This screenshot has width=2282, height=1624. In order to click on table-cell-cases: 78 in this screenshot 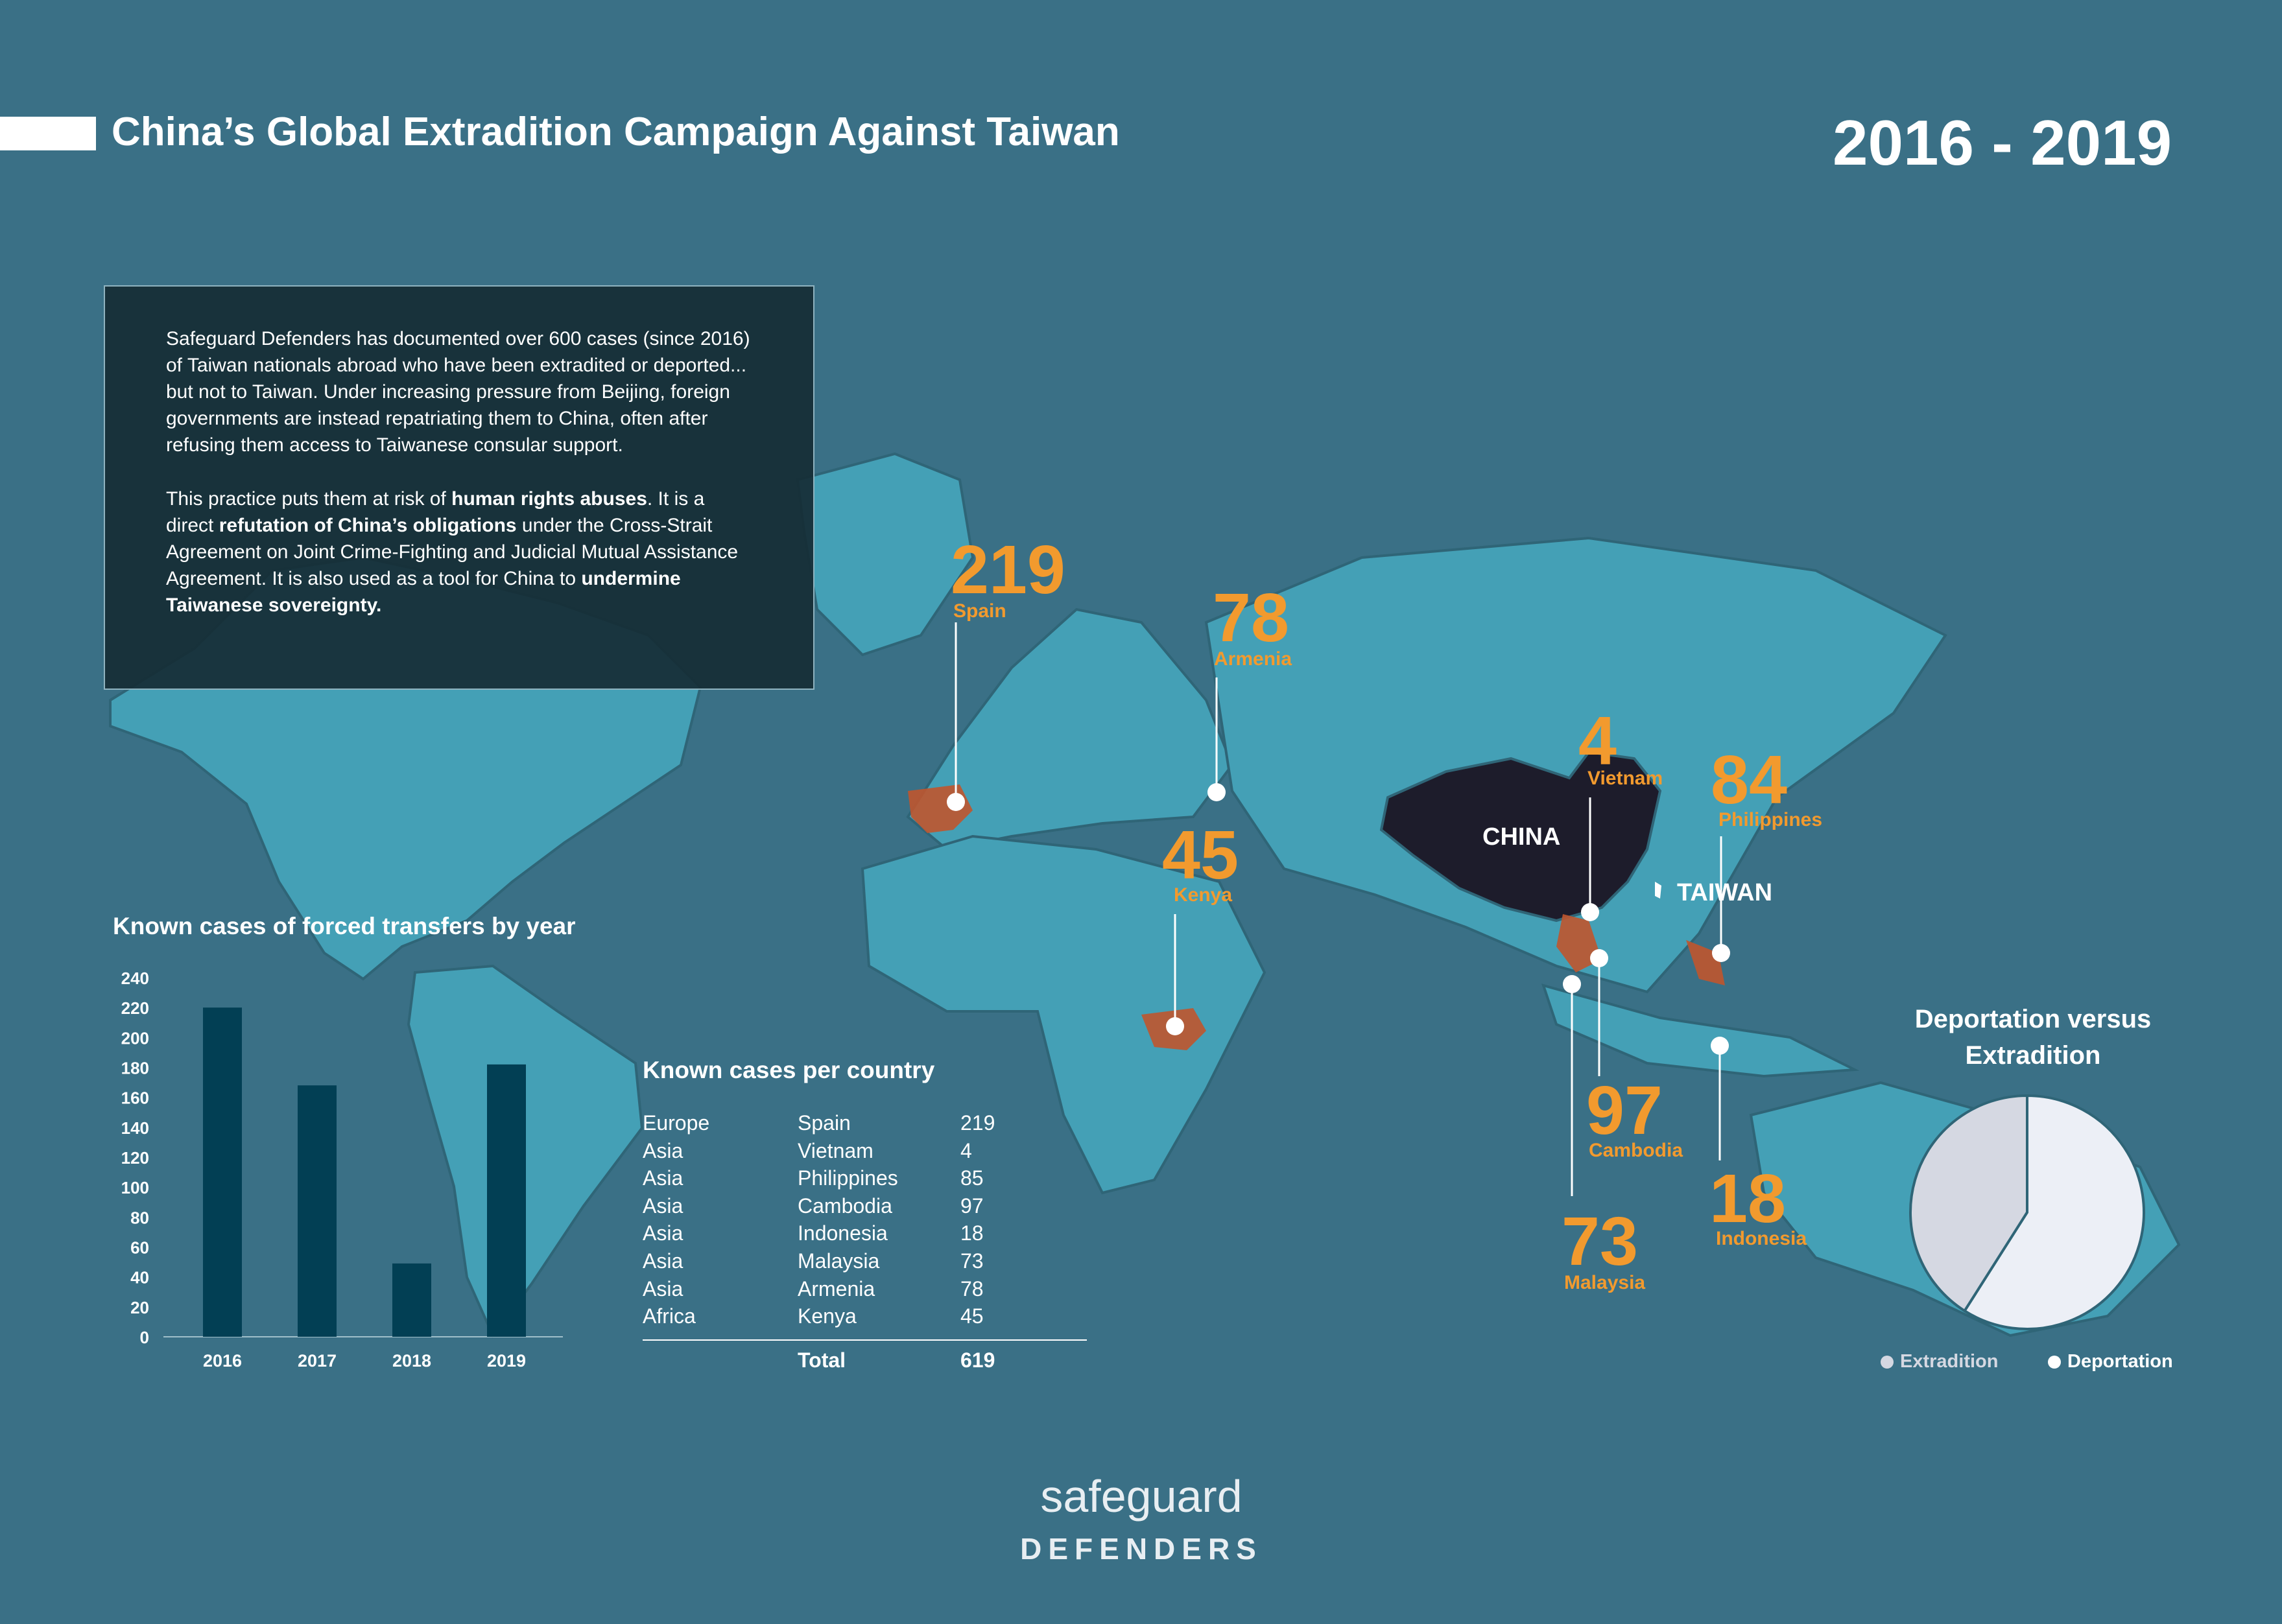, I will do `click(972, 1288)`.